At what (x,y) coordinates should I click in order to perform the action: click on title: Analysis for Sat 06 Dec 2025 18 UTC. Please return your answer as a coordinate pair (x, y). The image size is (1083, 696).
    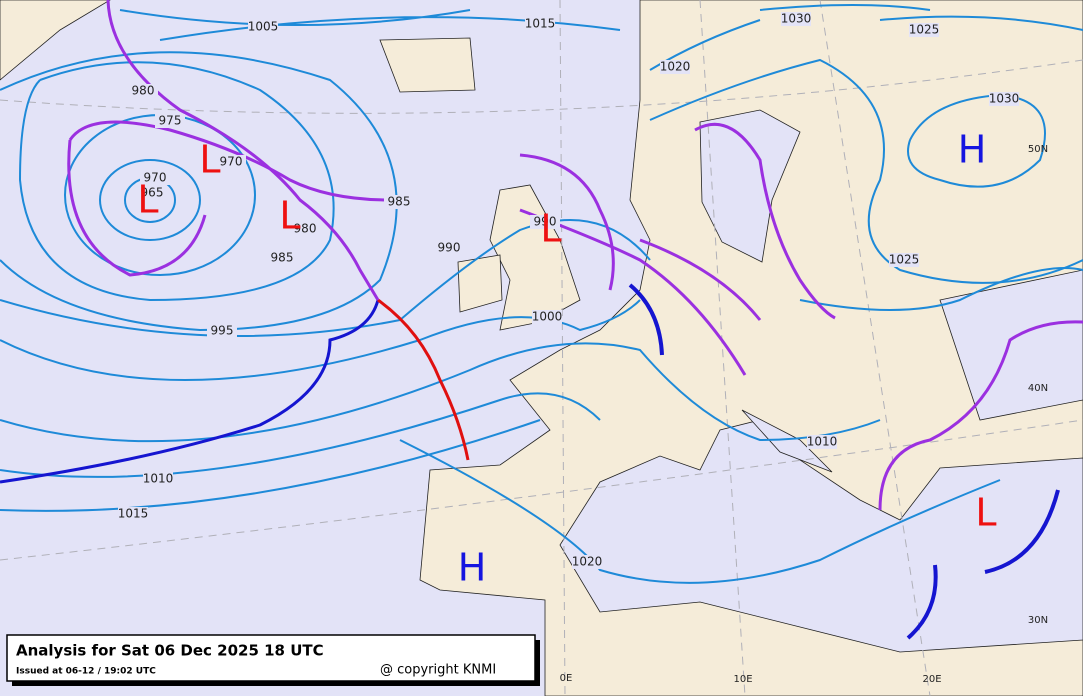
    Looking at the image, I should click on (170, 651).